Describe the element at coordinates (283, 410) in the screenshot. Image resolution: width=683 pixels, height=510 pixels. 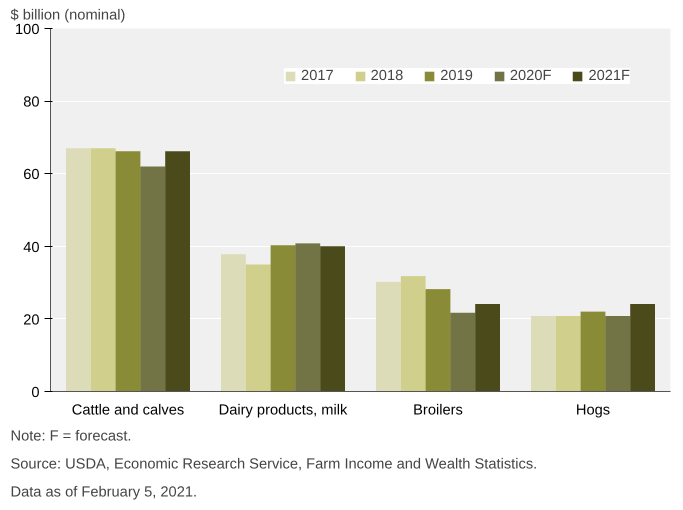
I see `x-tick-label: Dairy products, milk` at that location.